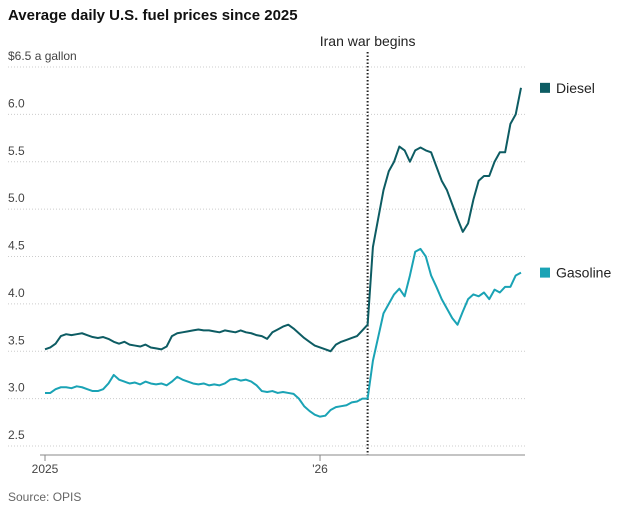 The image size is (618, 514). Describe the element at coordinates (45, 469) in the screenshot. I see `x-tick-label: 2025` at that location.